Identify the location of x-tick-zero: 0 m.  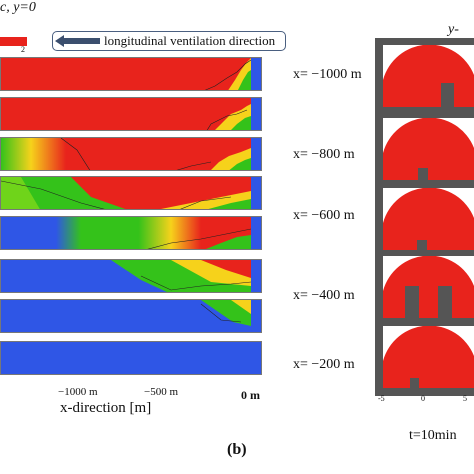
(250, 395).